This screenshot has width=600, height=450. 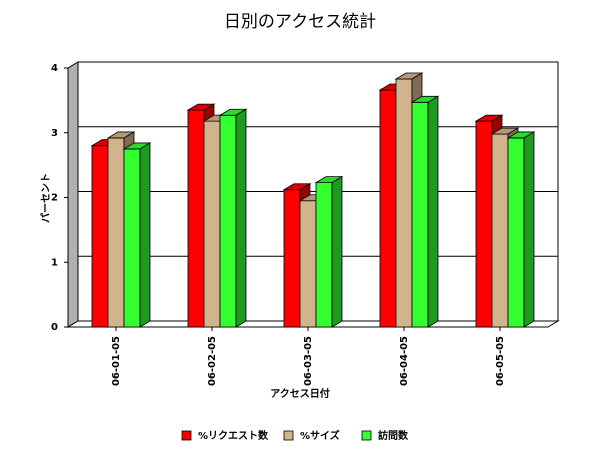 What do you see at coordinates (46, 198) in the screenshot?
I see `y-axis-label: パーセント` at bounding box center [46, 198].